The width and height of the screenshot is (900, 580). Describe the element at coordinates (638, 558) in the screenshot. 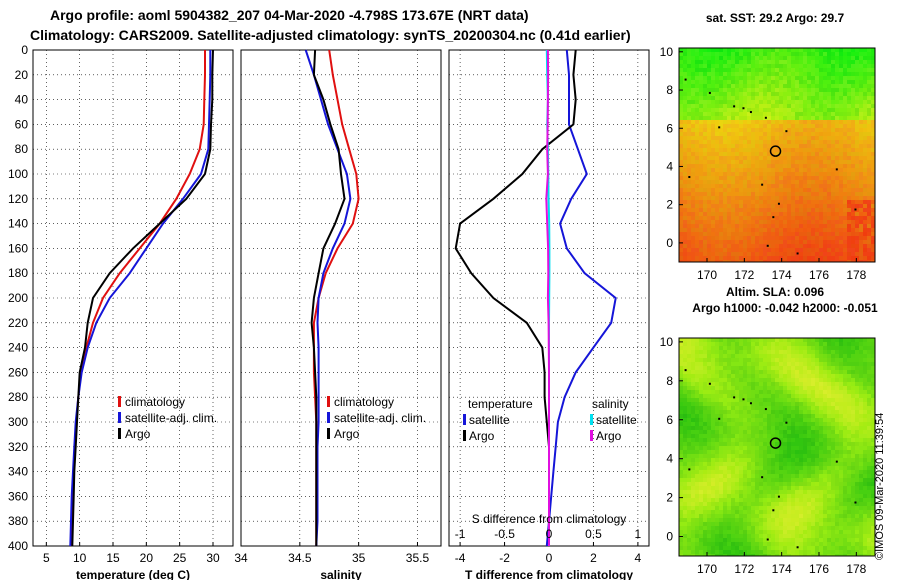

I see `x-tick-label: 4` at that location.